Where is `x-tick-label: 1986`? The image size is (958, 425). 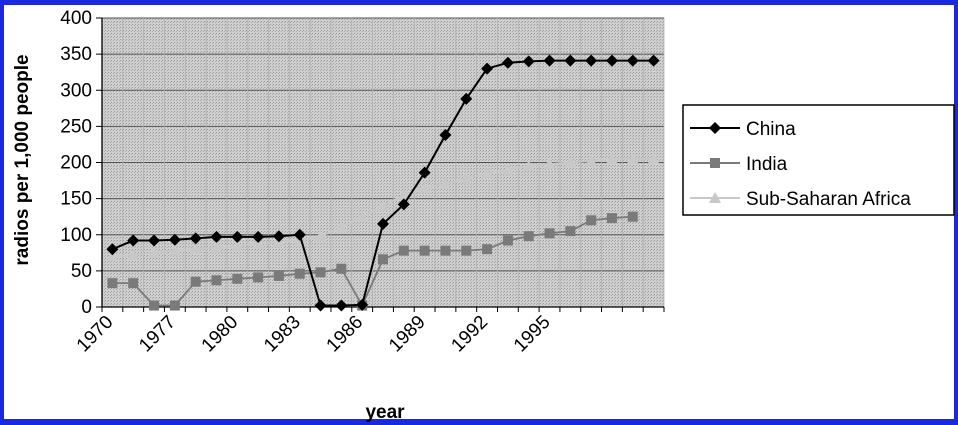
x-tick-label: 1986 is located at coordinates (345, 334).